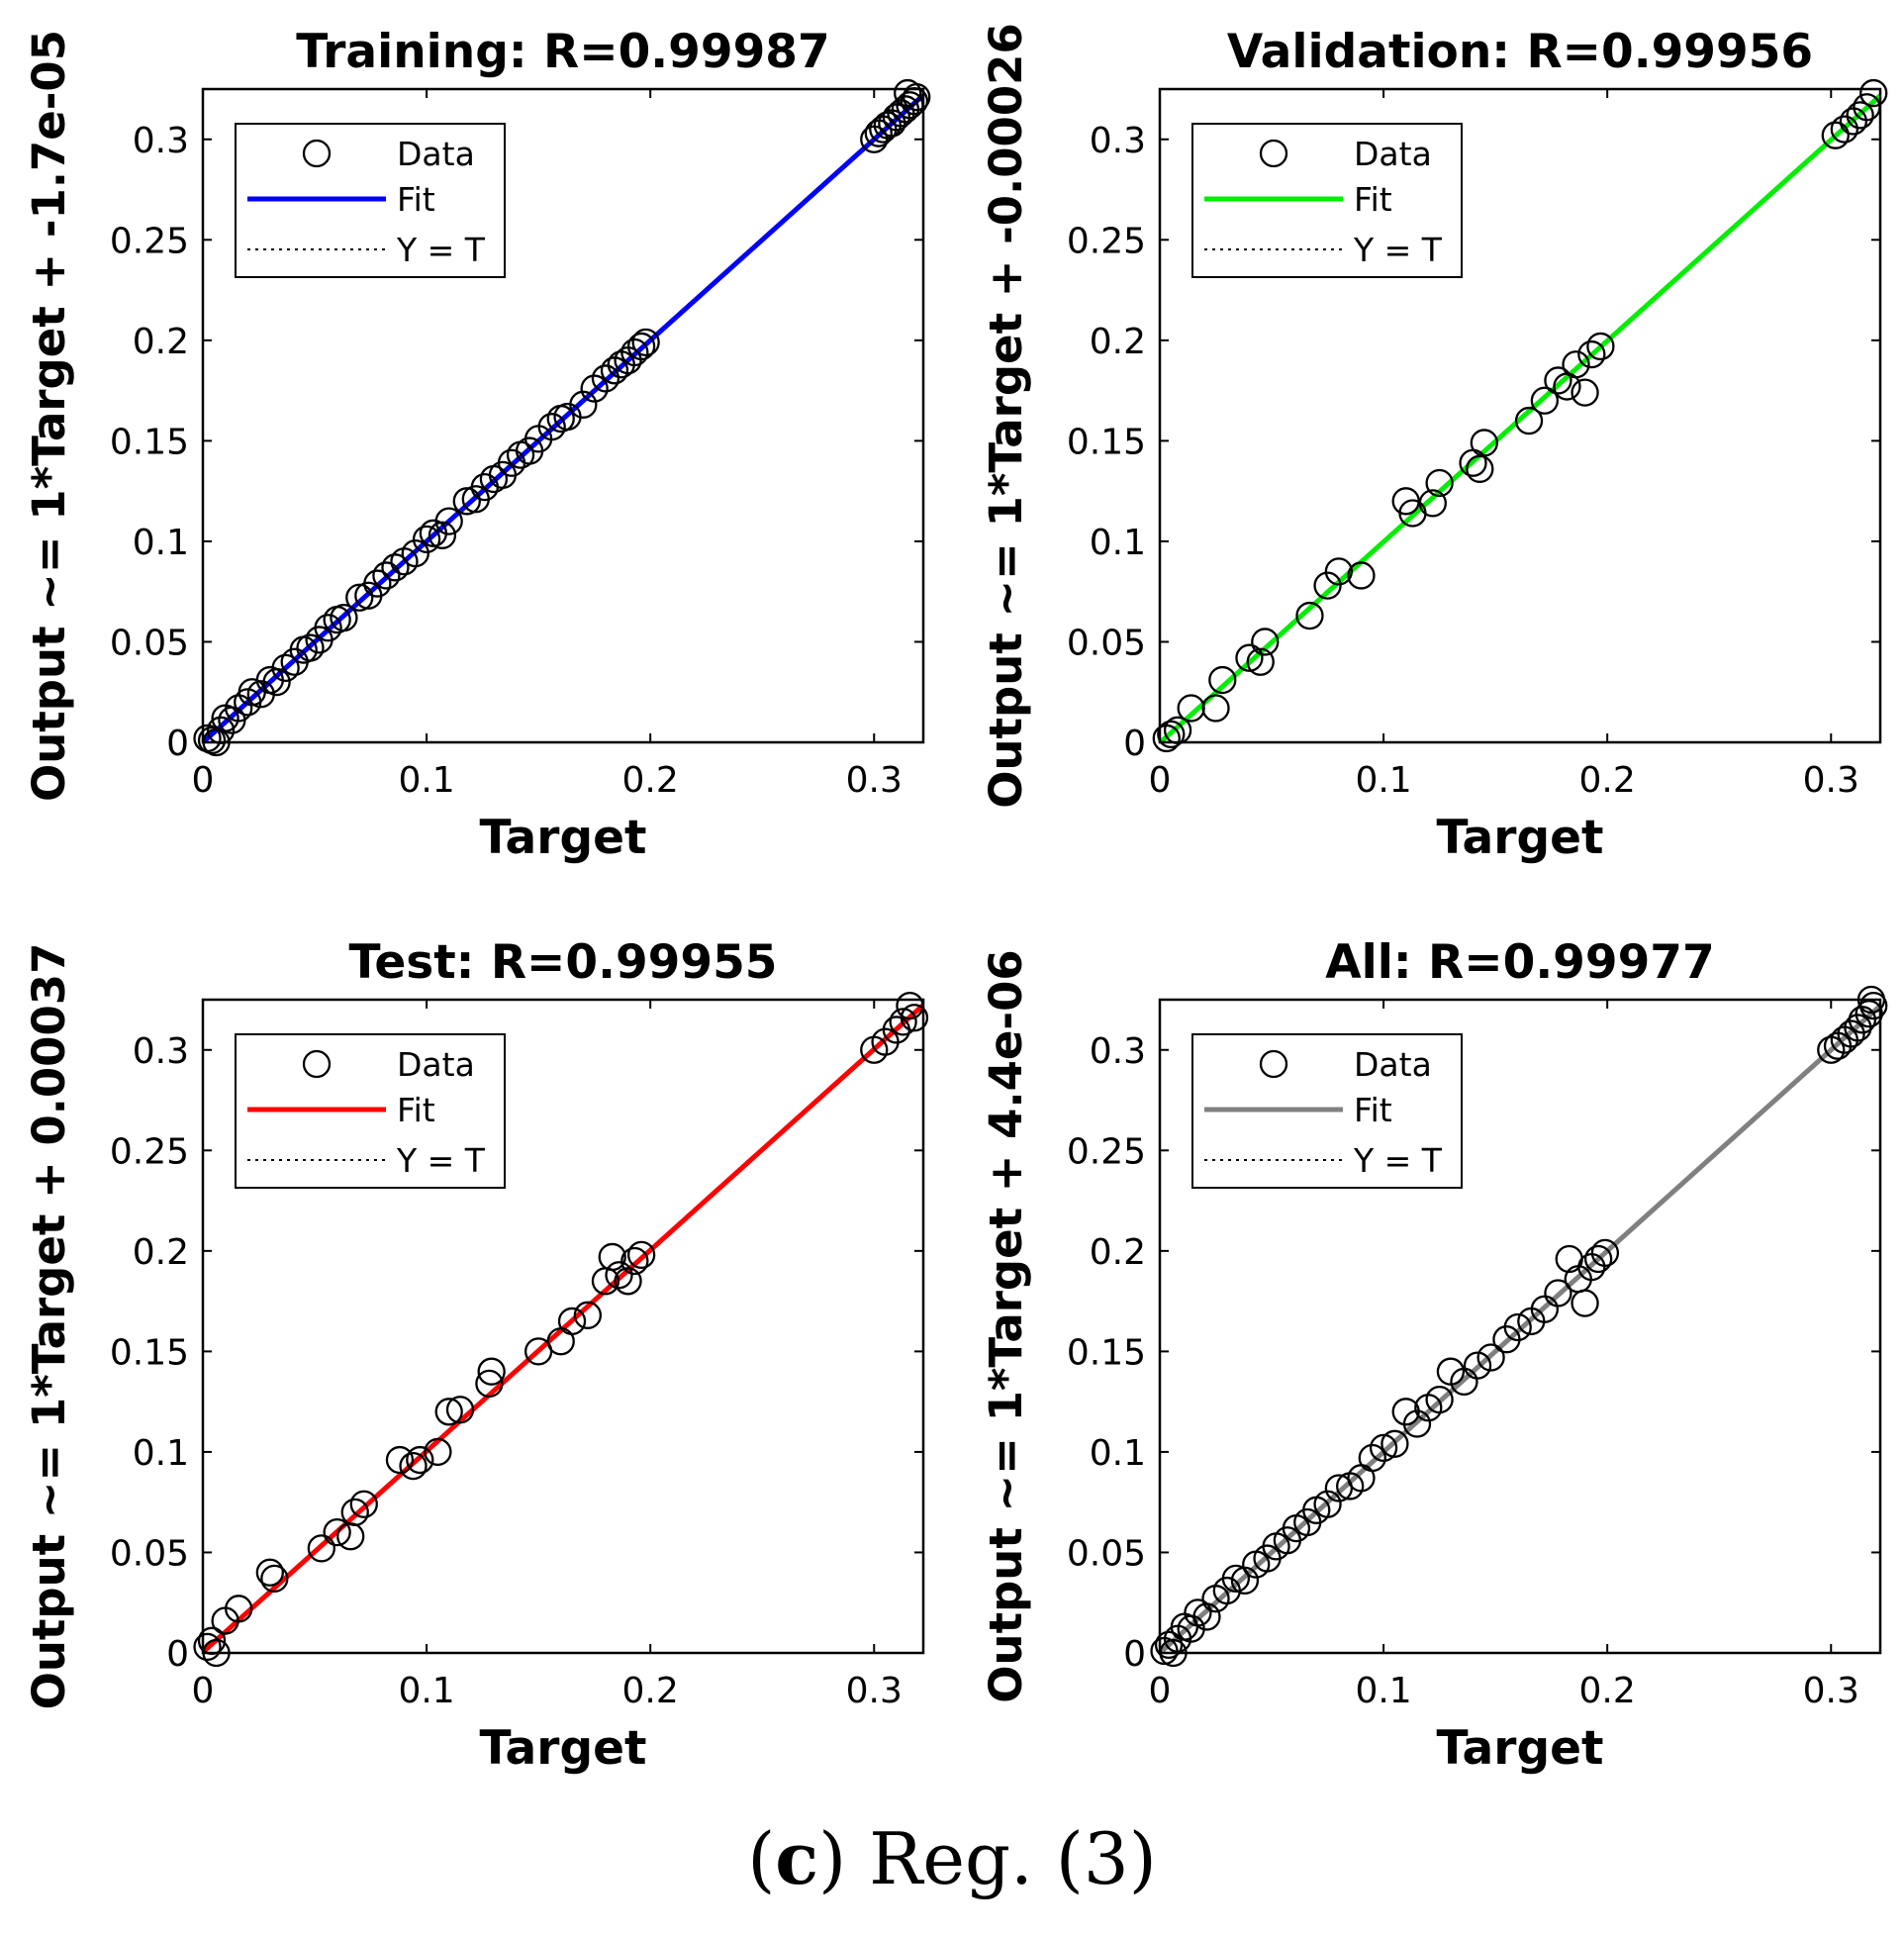 This screenshot has height=1937, width=1904. What do you see at coordinates (1013, 1858) in the screenshot?
I see `caption-text: Reg. (3)` at bounding box center [1013, 1858].